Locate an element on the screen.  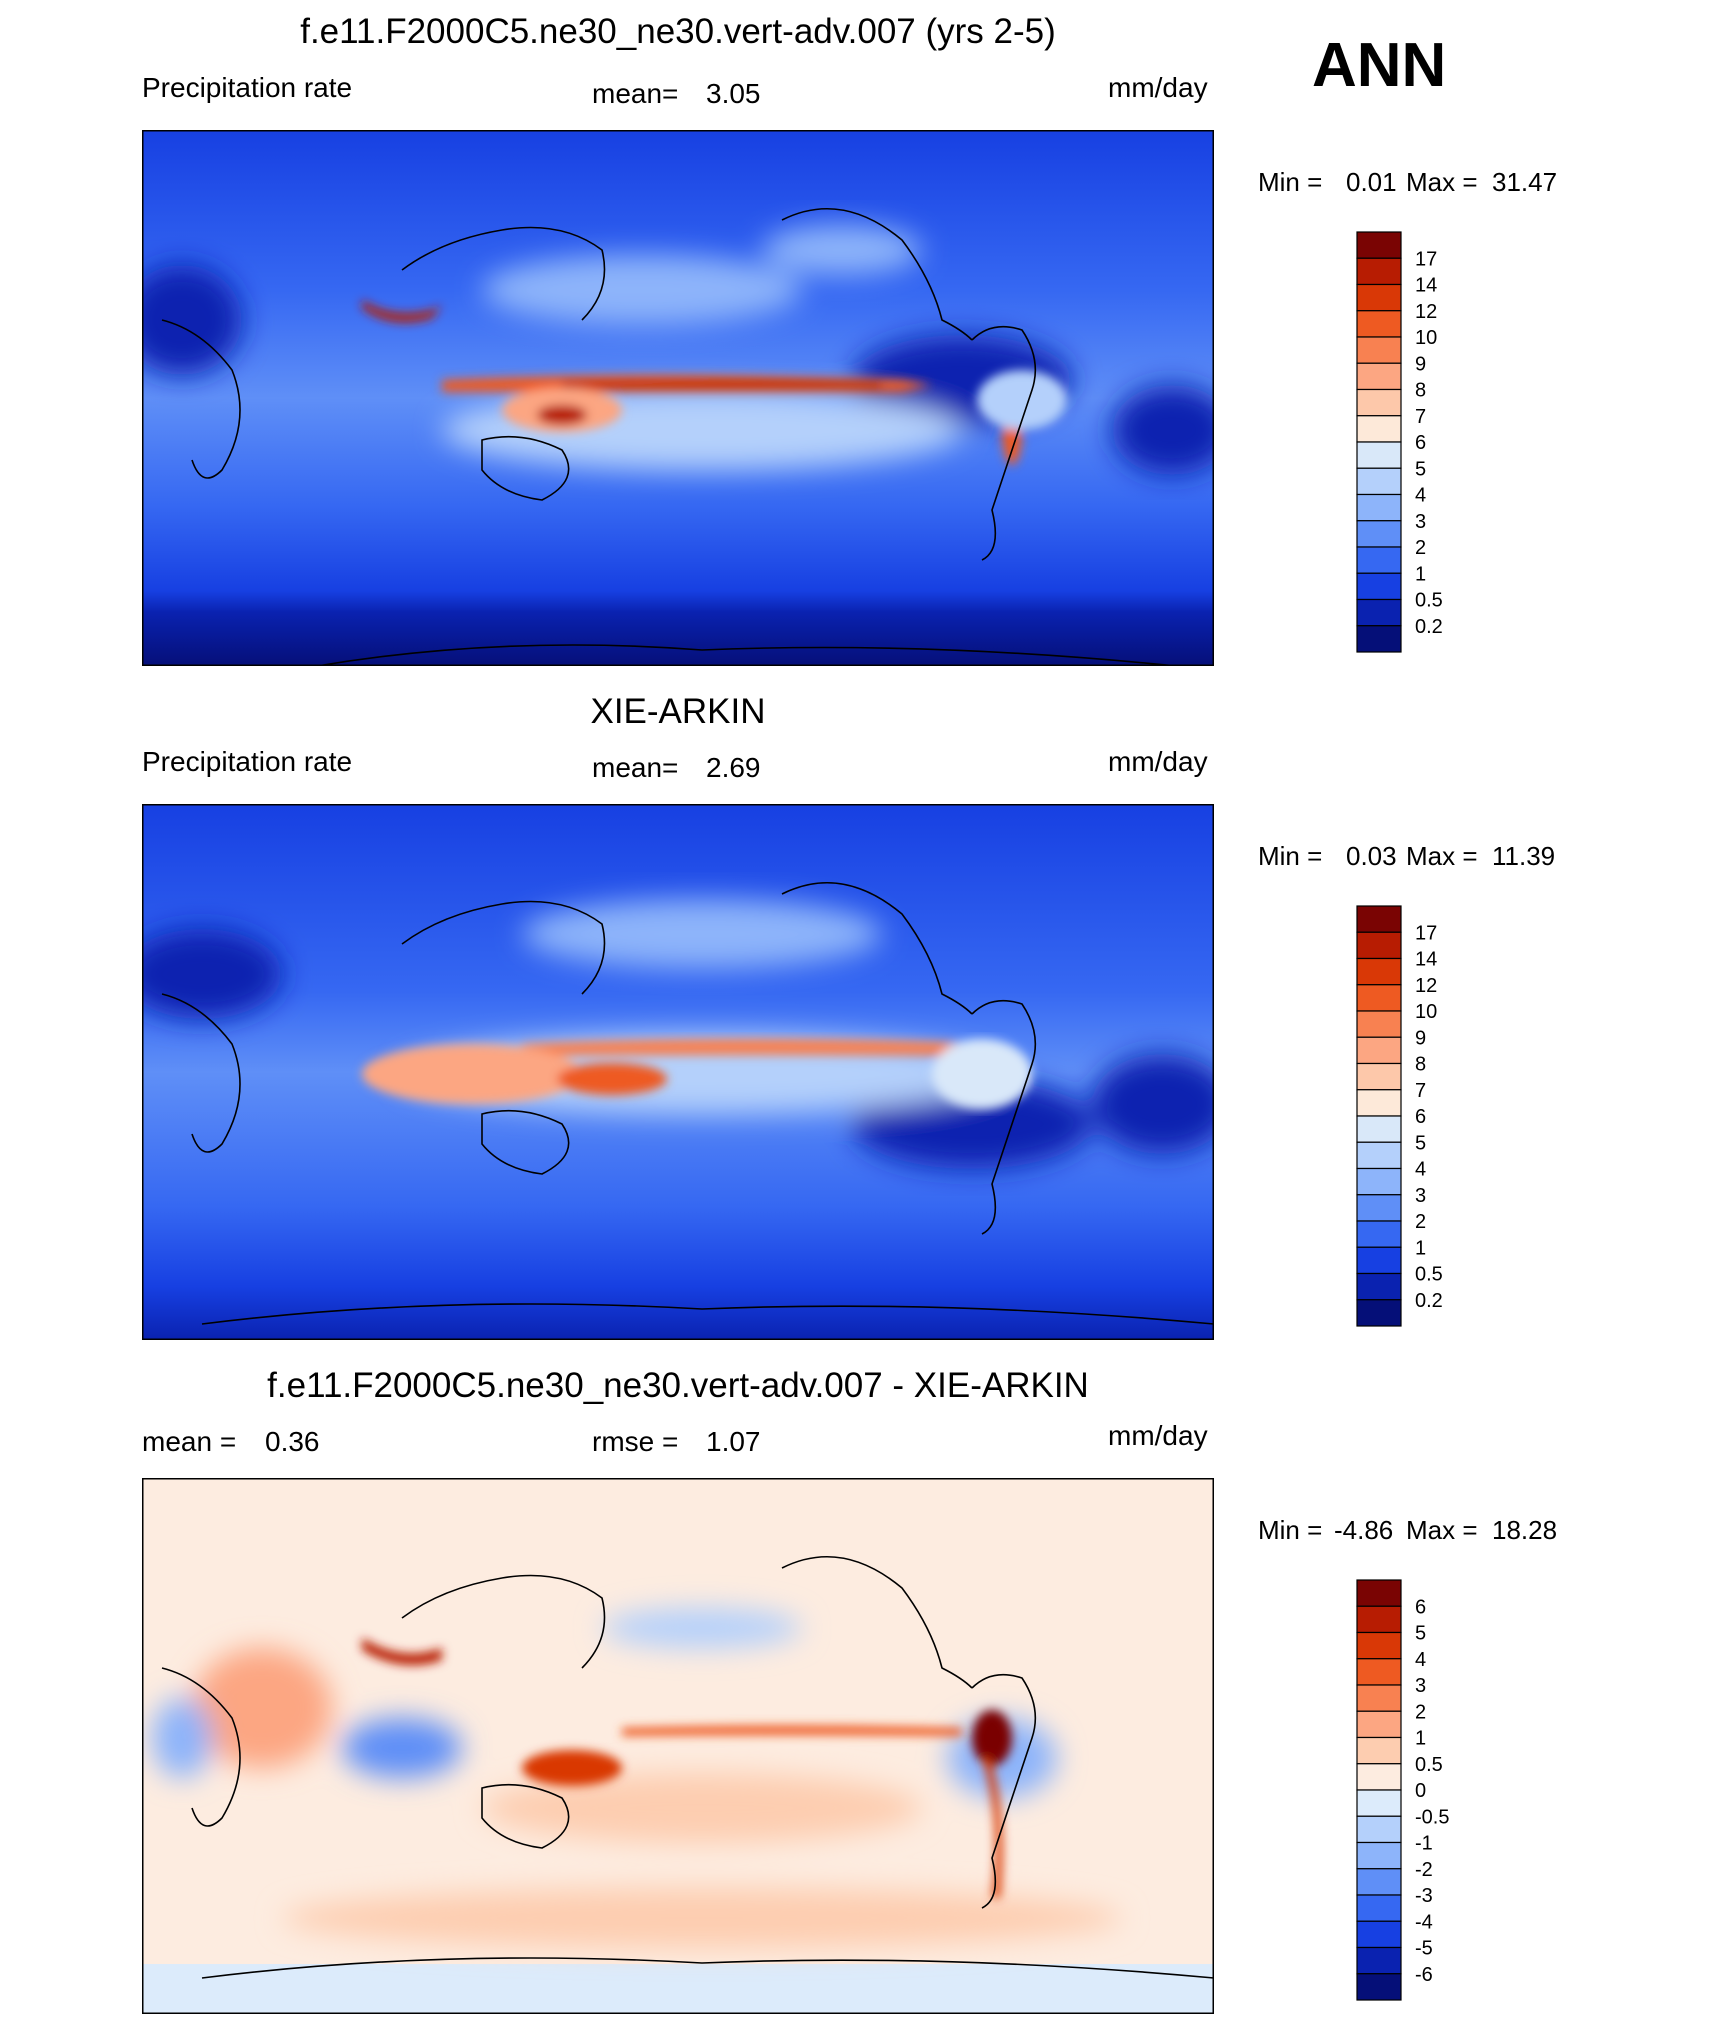
panel-2-min-value: 0.03 is located at coordinates (1371, 856).